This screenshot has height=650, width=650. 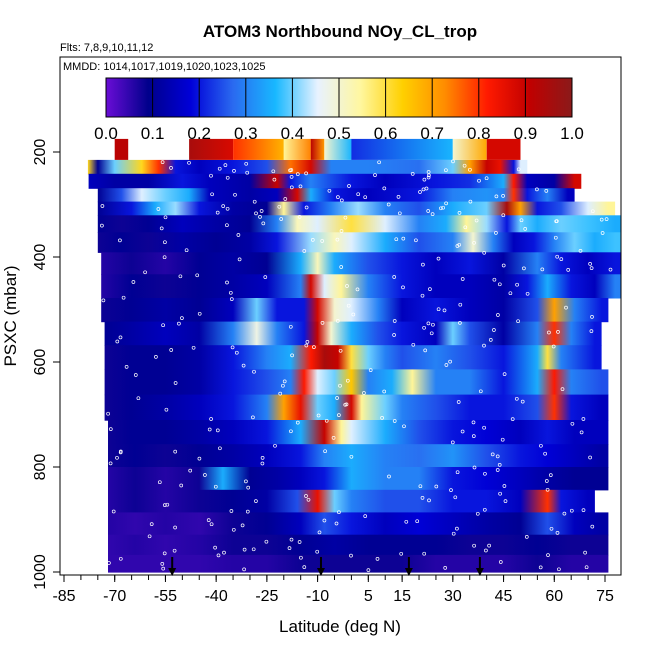 What do you see at coordinates (165, 596) in the screenshot?
I see `x-tick-label: -55` at bounding box center [165, 596].